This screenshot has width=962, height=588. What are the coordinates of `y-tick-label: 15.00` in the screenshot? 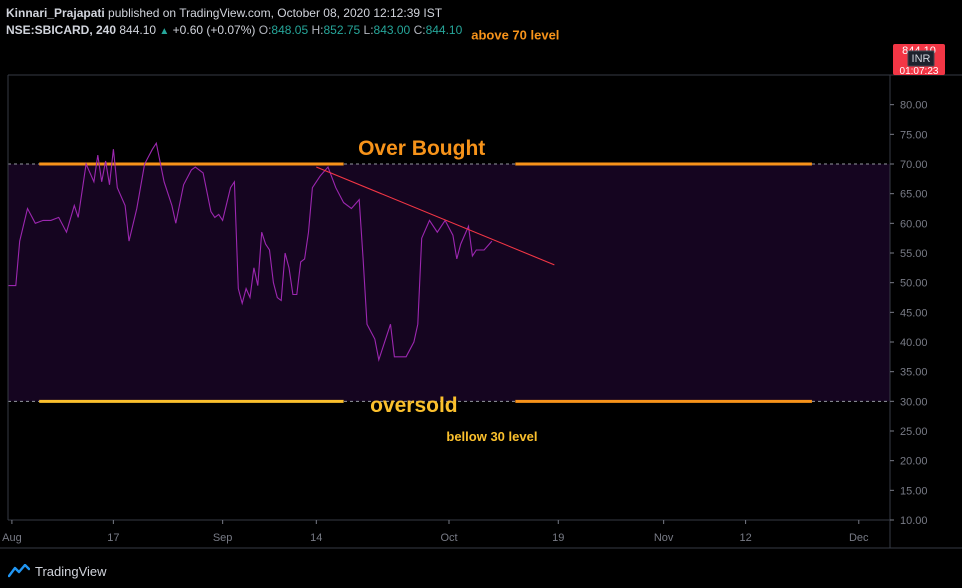 It's located at (914, 491).